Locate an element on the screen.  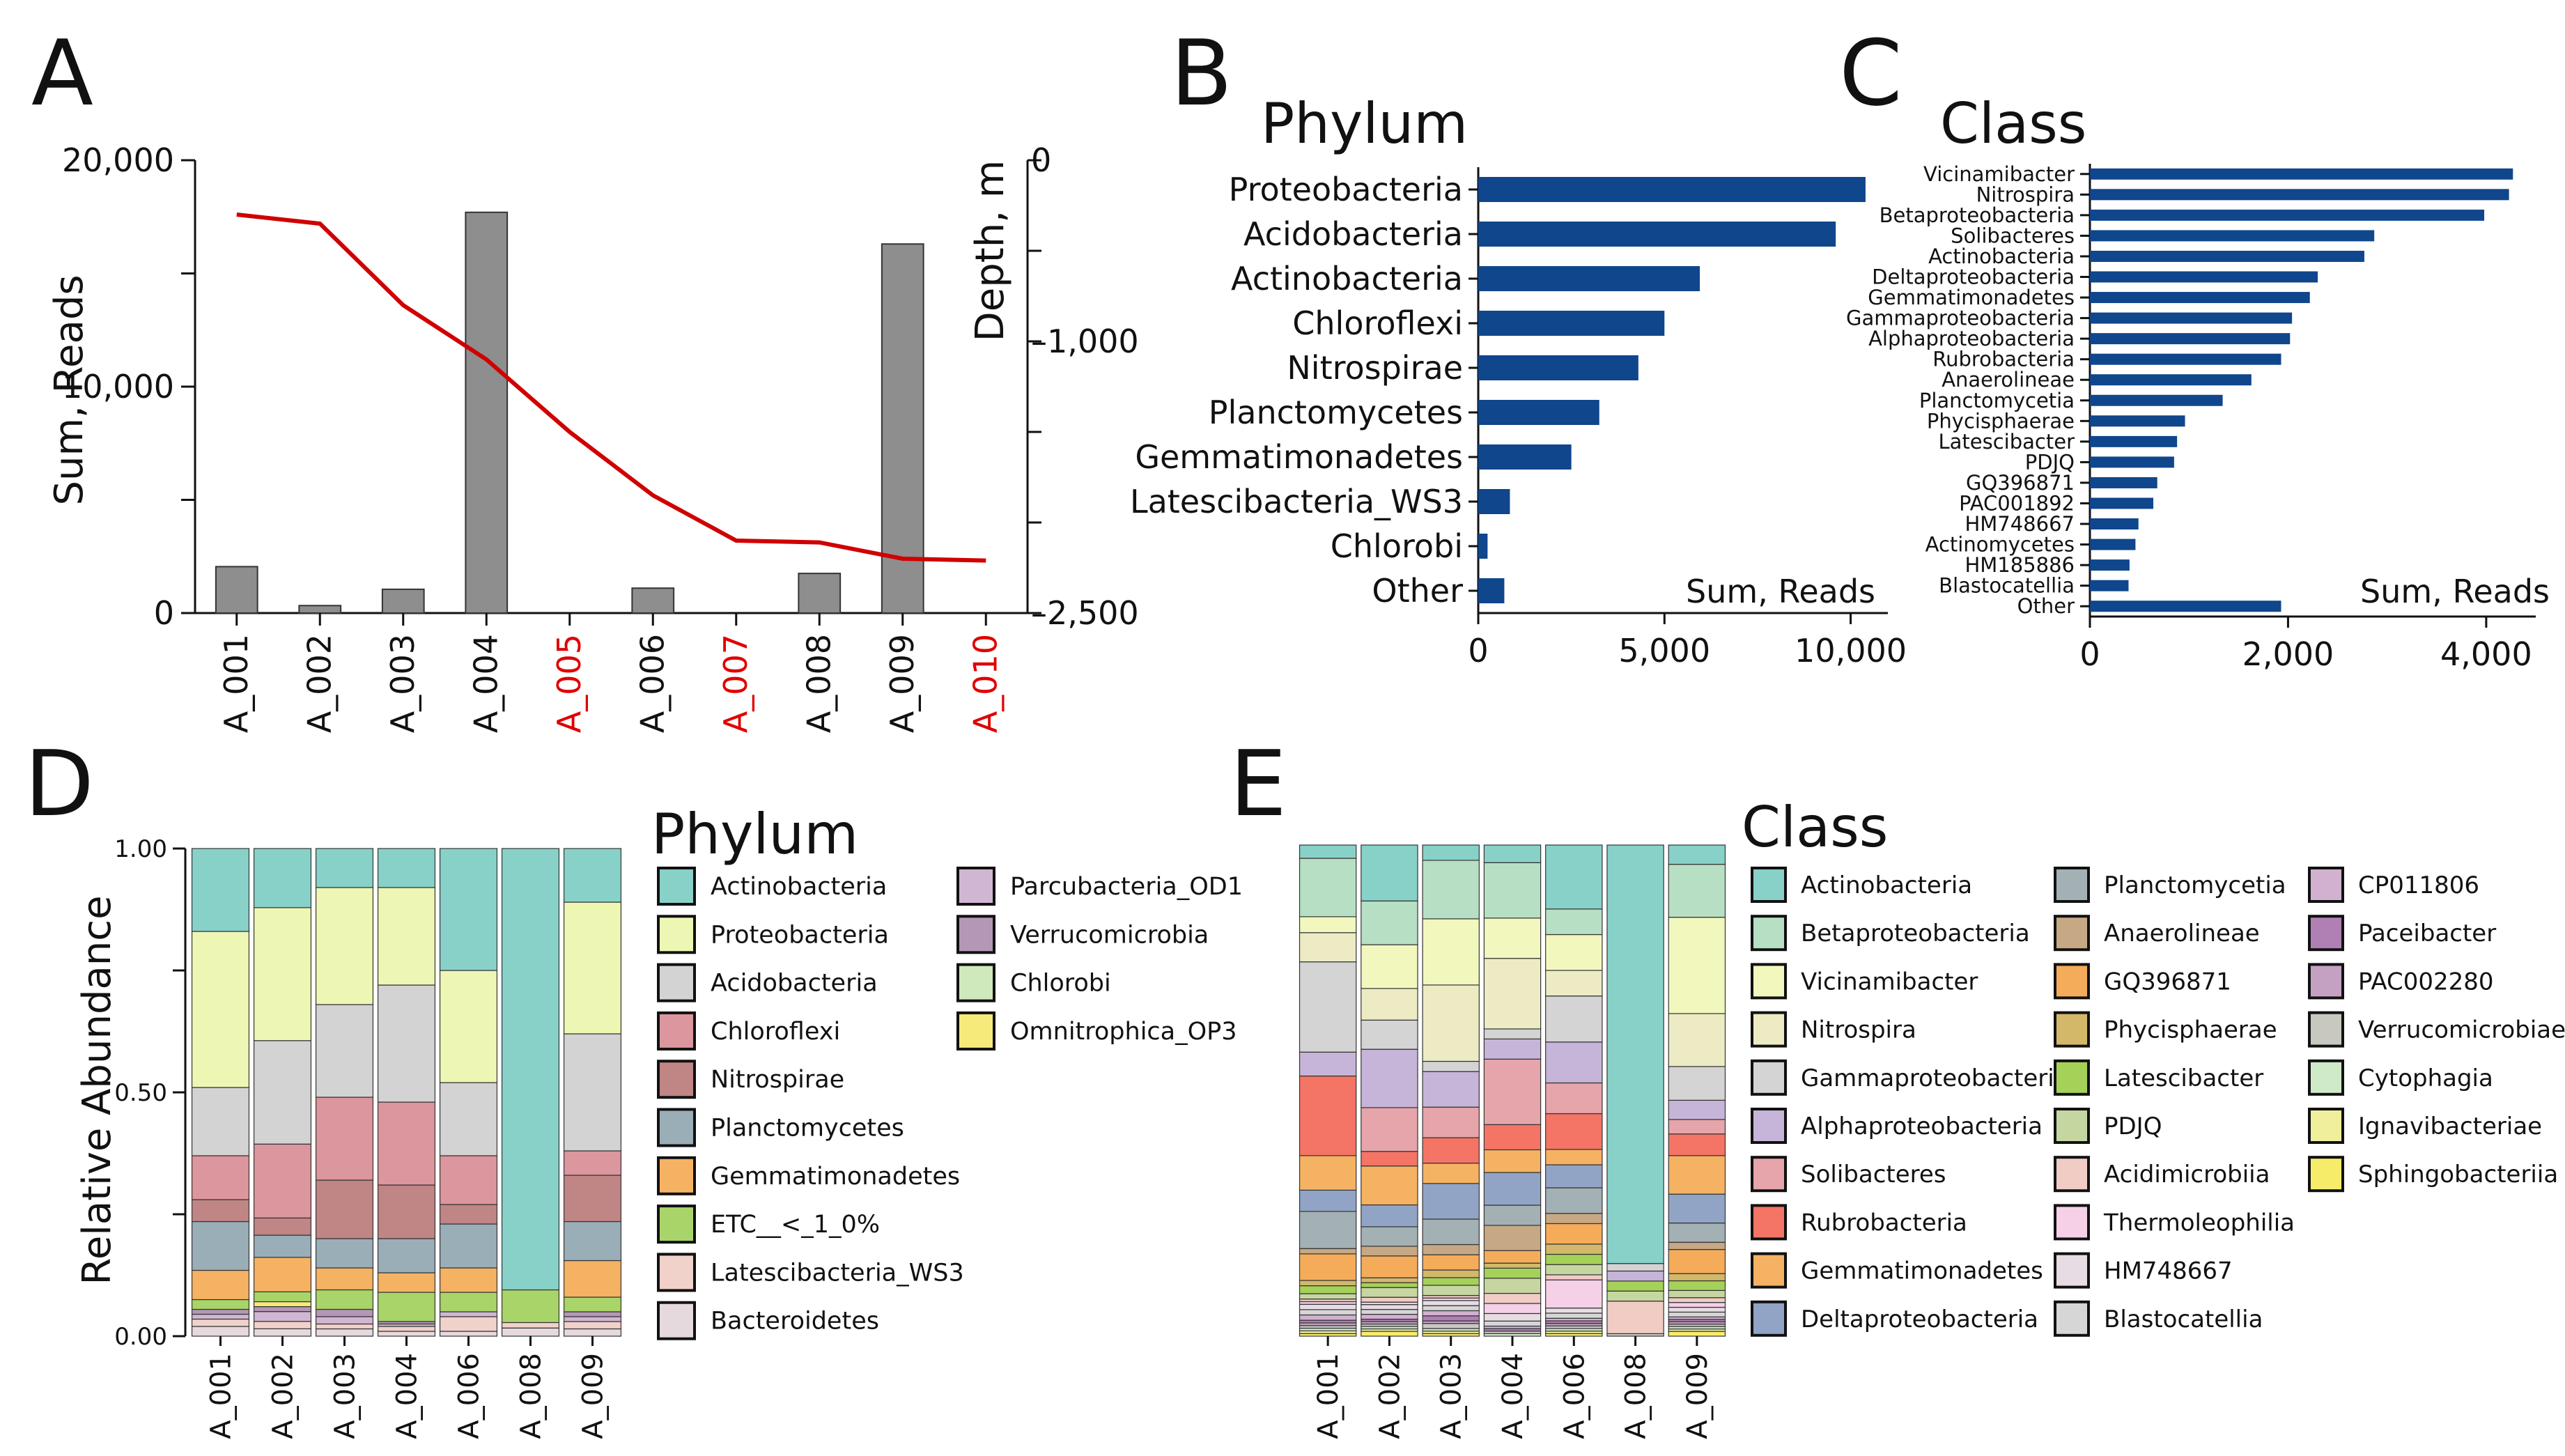
panel-letter-c: C is located at coordinates (1871, 73).